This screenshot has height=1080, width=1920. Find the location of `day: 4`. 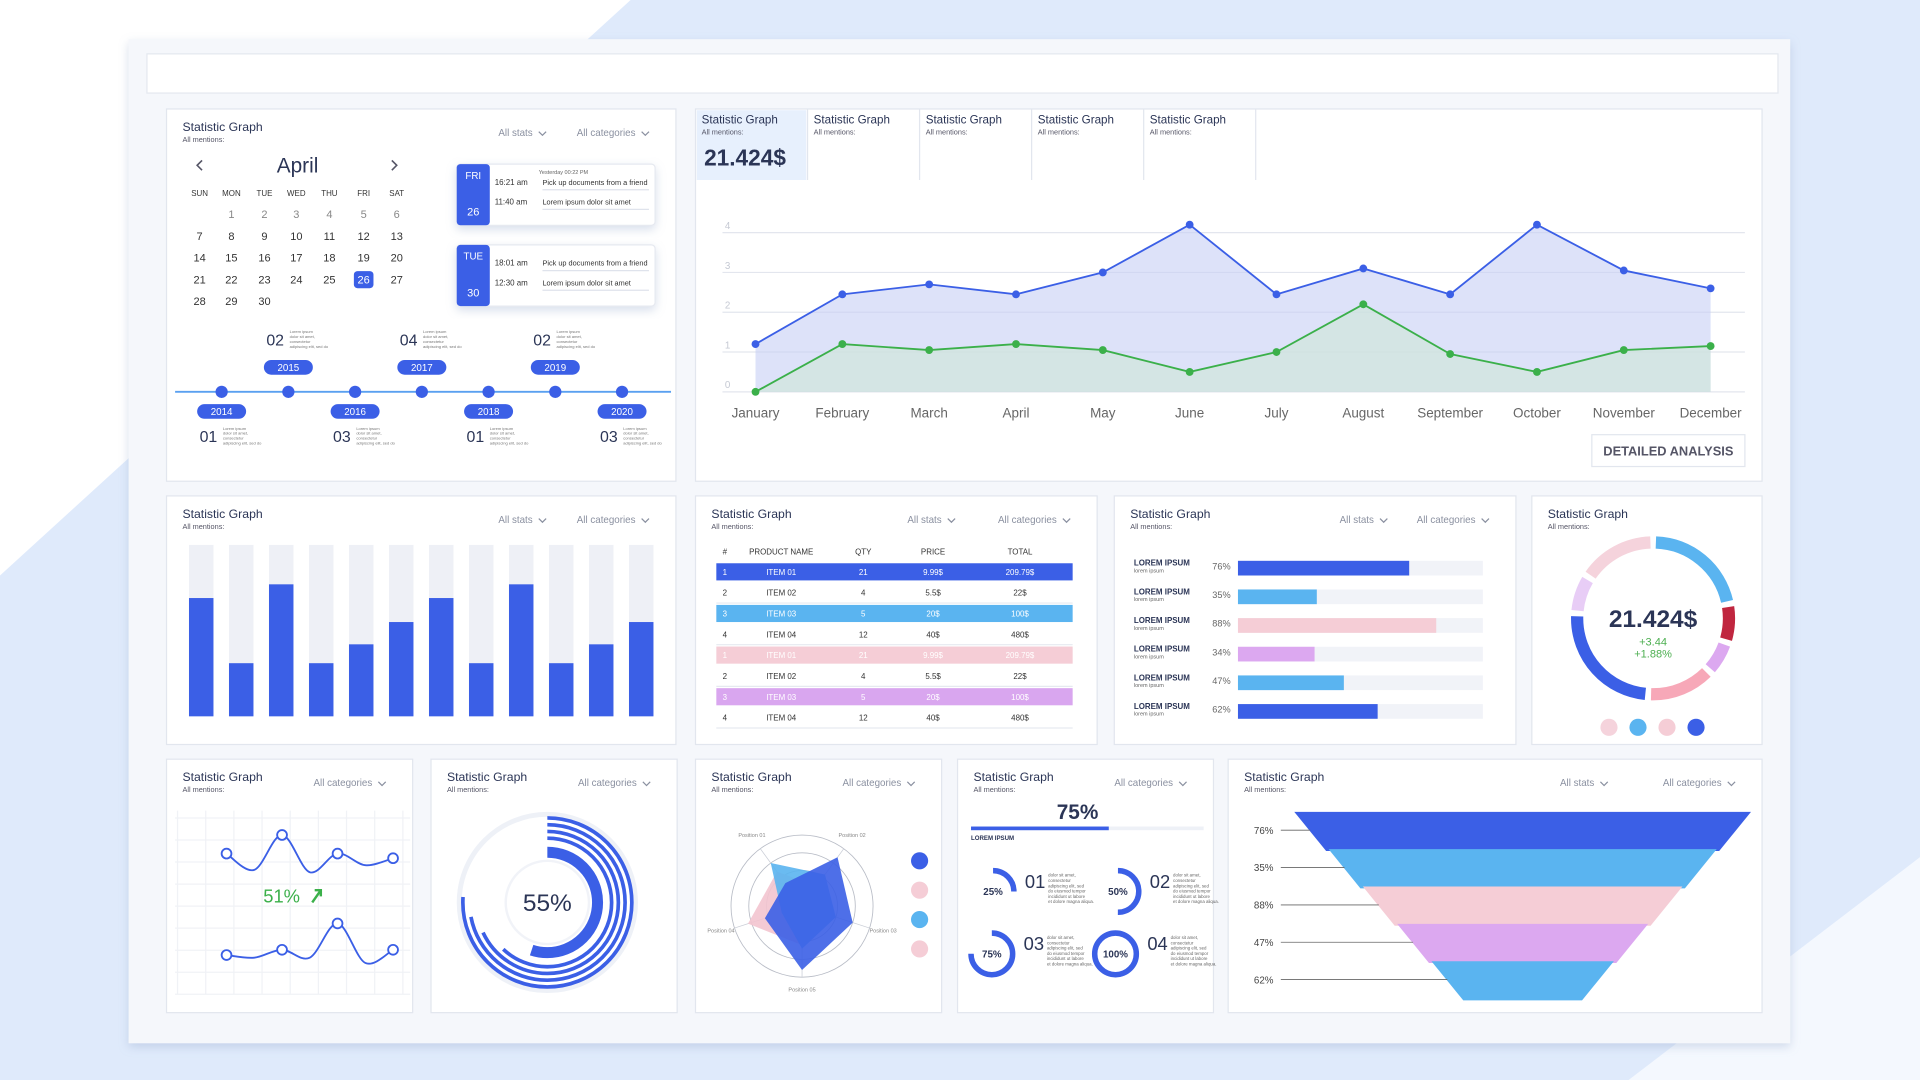

day: 4 is located at coordinates (329, 215).